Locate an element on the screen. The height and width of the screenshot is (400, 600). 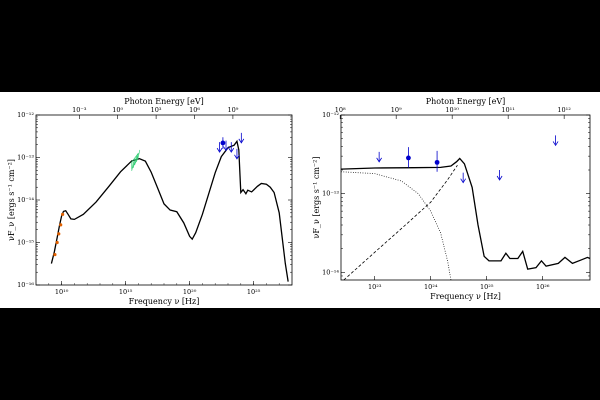
c1-x2-tick-label: 10¹¹ is located at coordinates (508, 110).